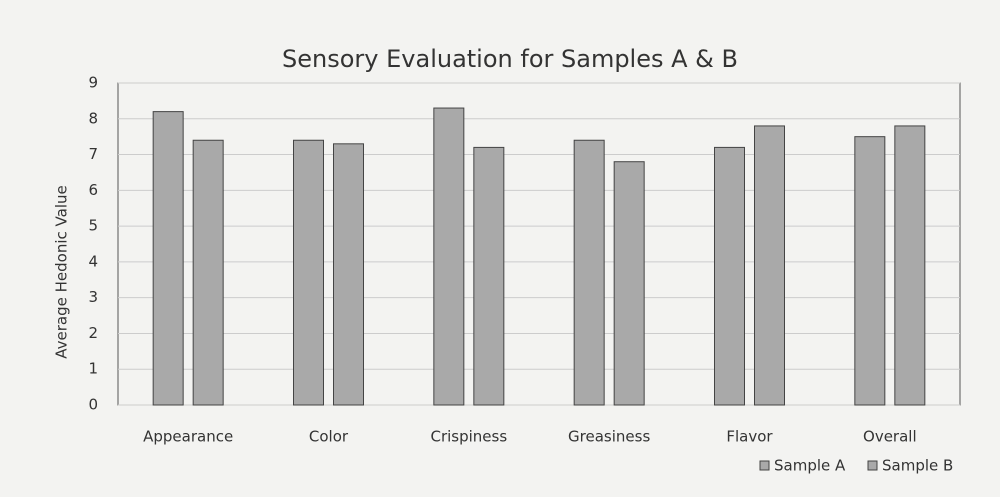  I want to click on y-tick-label: 7, so click(93, 154).